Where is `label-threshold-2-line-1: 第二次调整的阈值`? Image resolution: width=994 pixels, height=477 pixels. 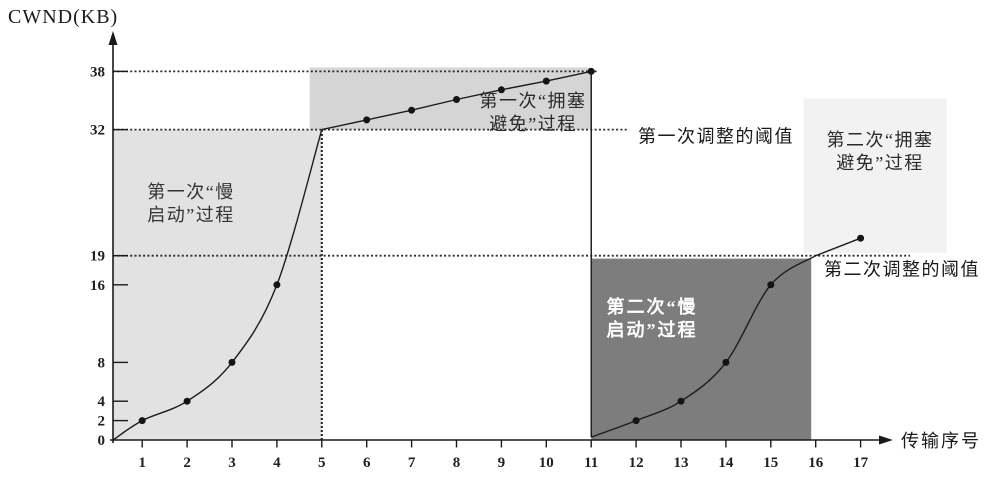
label-threshold-2-line-1: 第二次调整的阈值 is located at coordinates (902, 269).